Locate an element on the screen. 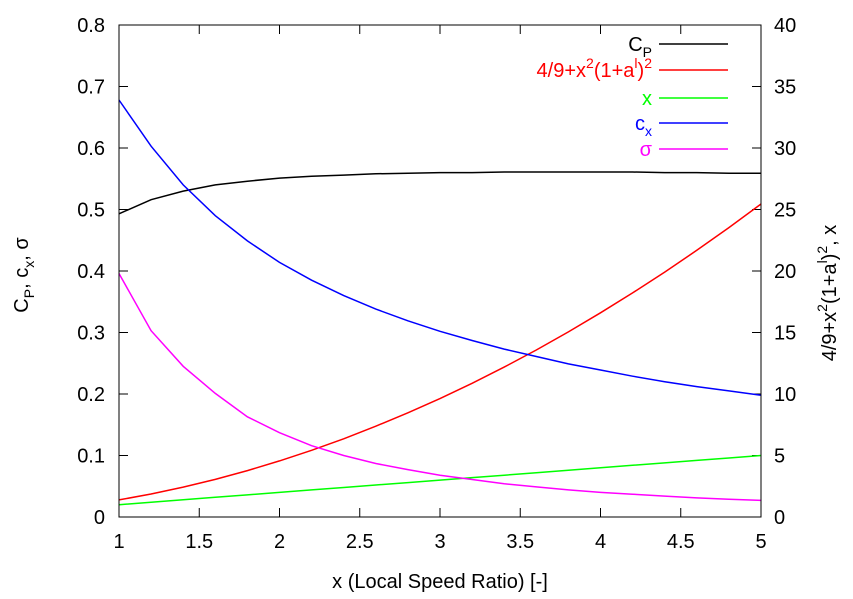 This screenshot has width=853, height=599. x-tick-label: 2 is located at coordinates (279, 542).